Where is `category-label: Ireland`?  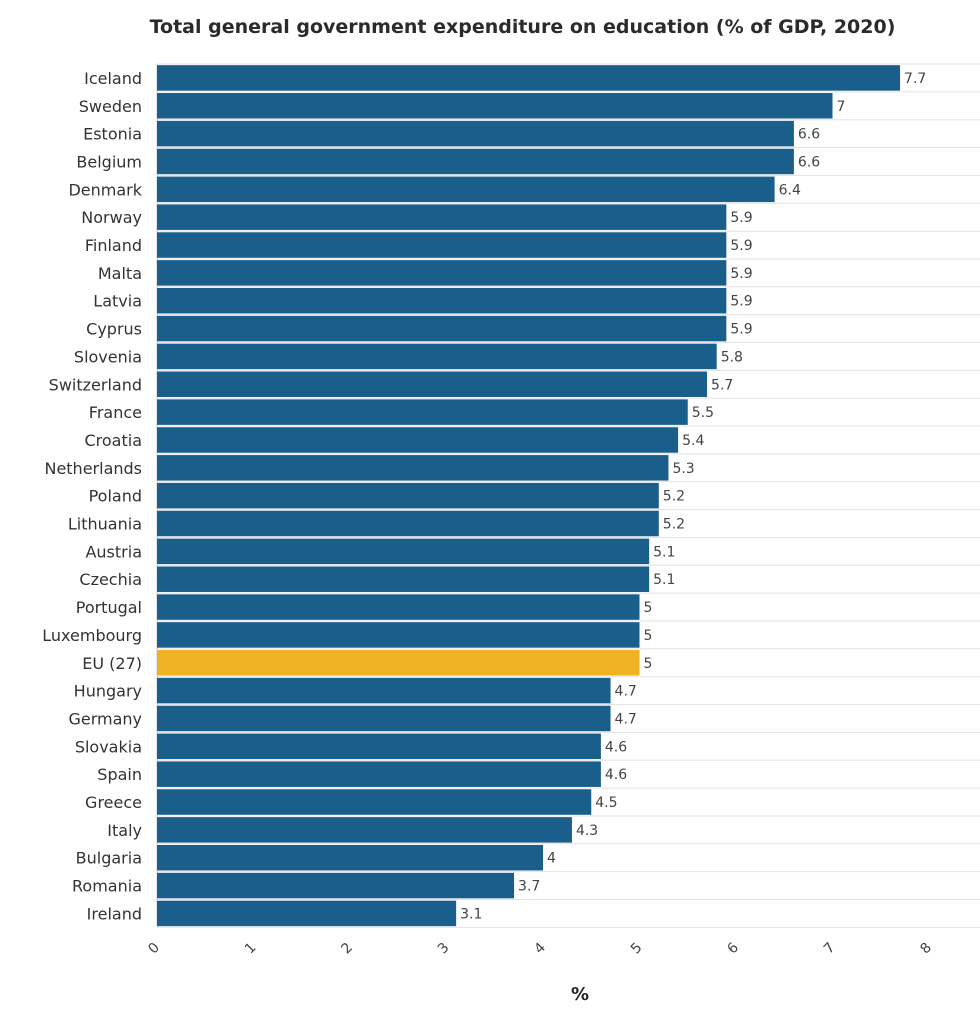 category-label: Ireland is located at coordinates (114, 913).